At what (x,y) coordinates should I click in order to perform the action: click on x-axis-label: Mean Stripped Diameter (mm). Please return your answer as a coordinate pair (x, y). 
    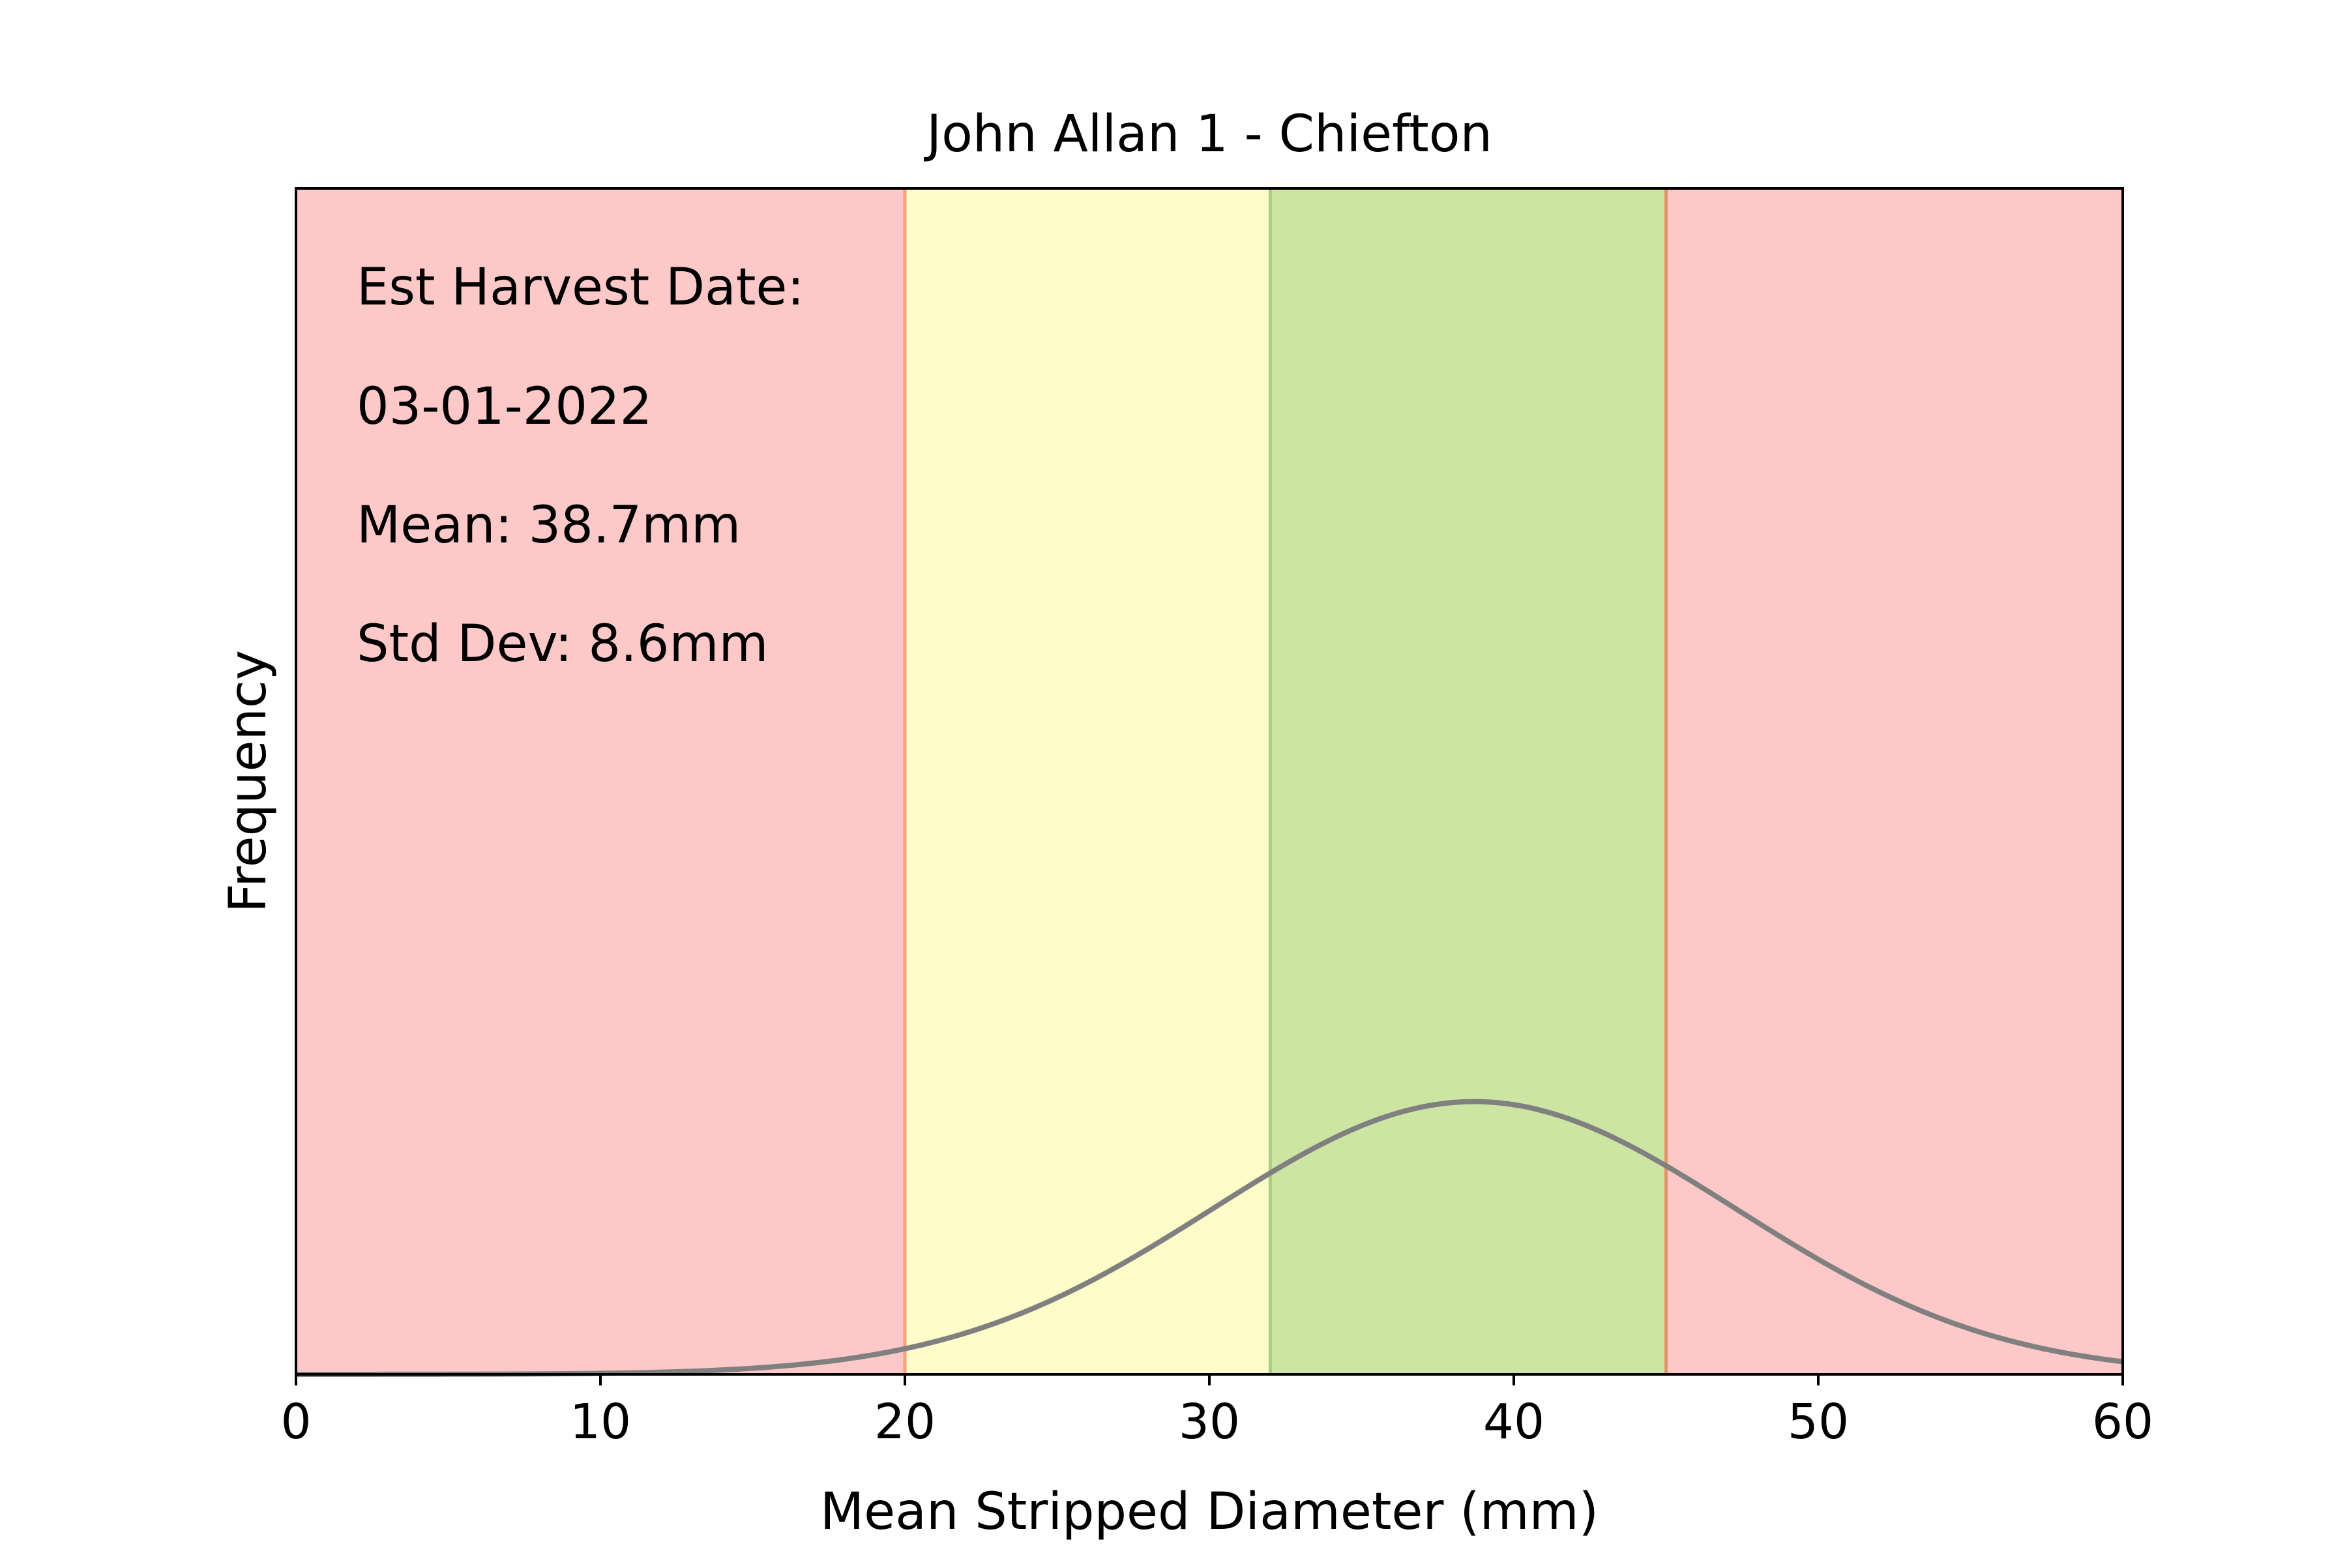
    Looking at the image, I should click on (1209, 1512).